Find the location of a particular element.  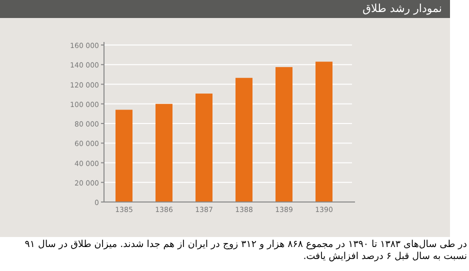

text: در طی سال‌های ۱۳۸۳ تا ۱۳۹۰ در مجموع ۸۶۸ هزار و ۳۱۲ زوج در ایران از هم جدا شدند. میزان طلاق در سال ۹۱ نسبت به سال قبل ۶ درصد افزایش یافت. is located at coordinates (245, 251).